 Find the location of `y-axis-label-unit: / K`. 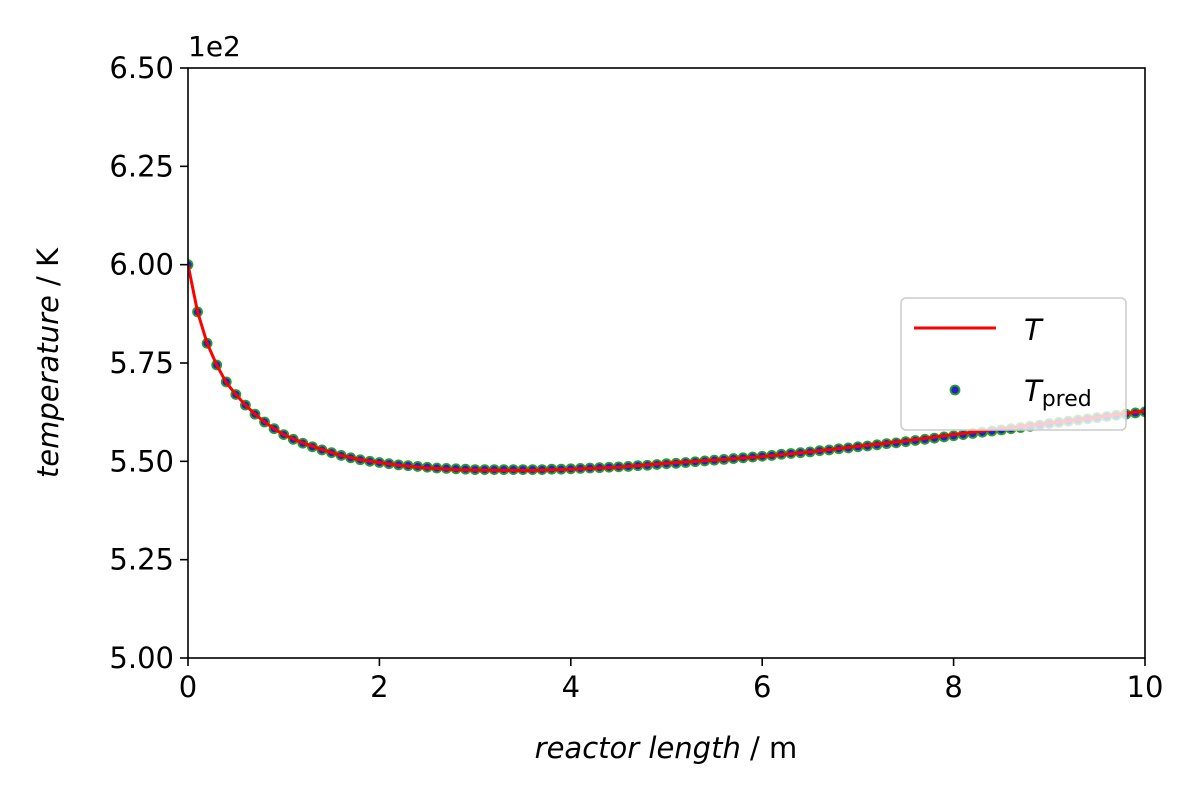

y-axis-label-unit: / K is located at coordinates (48, 271).